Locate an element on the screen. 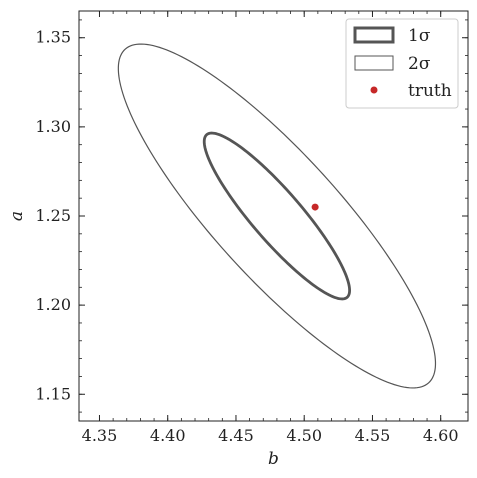  legend-label-1sigma: 1σ is located at coordinates (419, 36).